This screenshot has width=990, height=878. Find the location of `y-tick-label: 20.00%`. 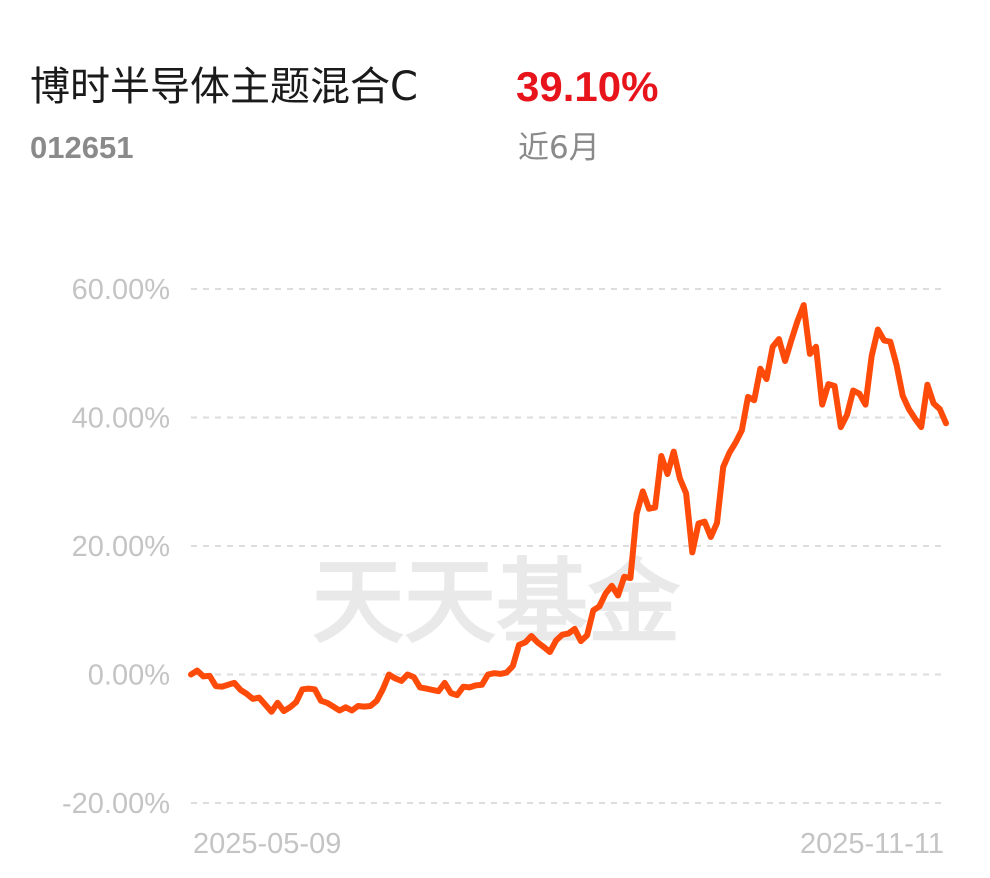

y-tick-label: 20.00% is located at coordinates (121, 547).